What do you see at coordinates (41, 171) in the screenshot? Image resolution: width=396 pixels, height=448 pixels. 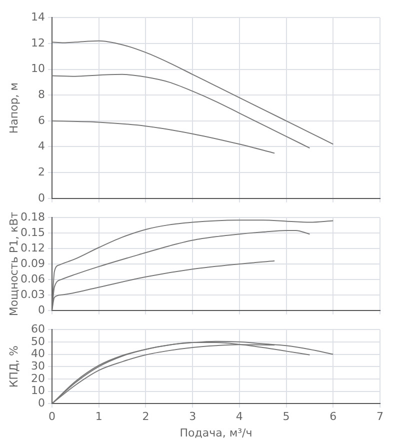 I see `y-tick-label: 2` at bounding box center [41, 171].